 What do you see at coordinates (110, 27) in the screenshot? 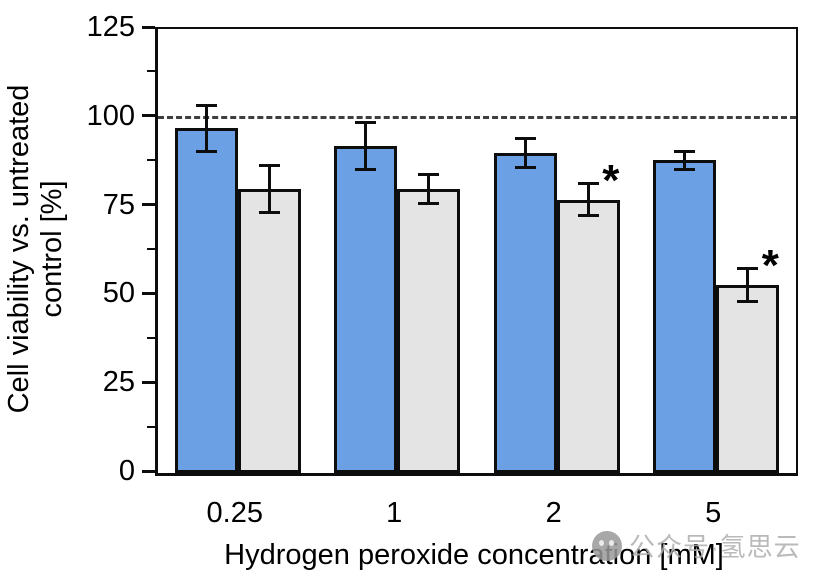
I see `y-tick-label: 125` at bounding box center [110, 27].